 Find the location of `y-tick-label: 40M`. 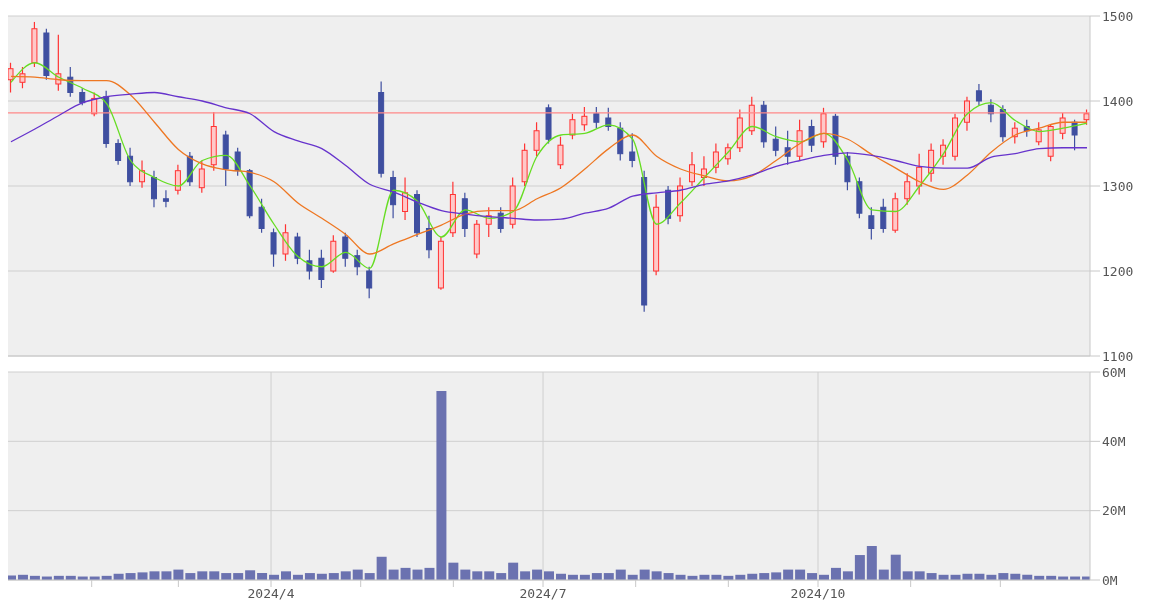

y-tick-label: 40M is located at coordinates (1114, 441).